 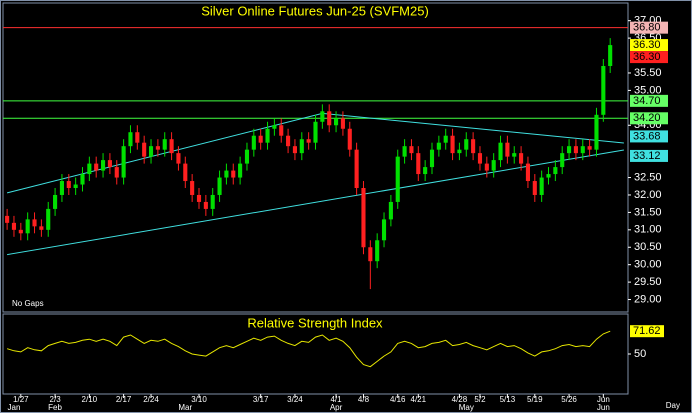 What do you see at coordinates (648, 212) in the screenshot?
I see `y-tick-label: 31.50` at bounding box center [648, 212].